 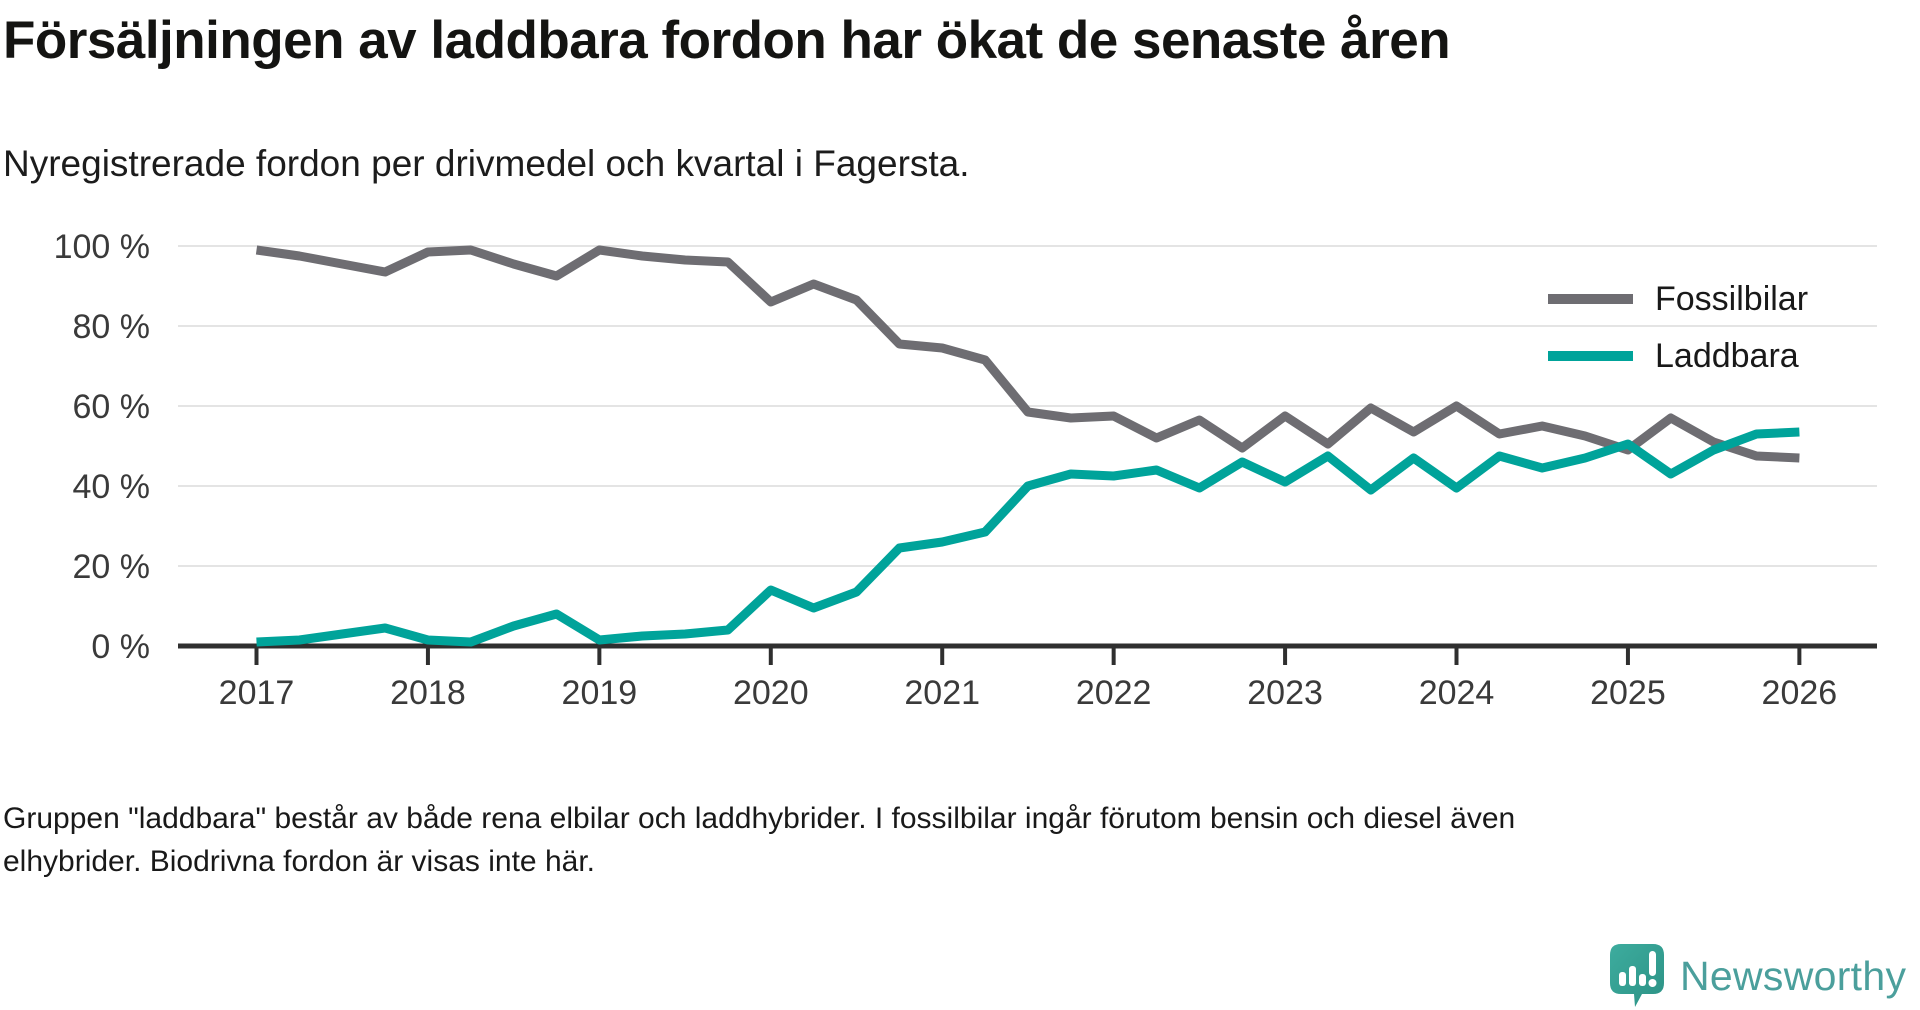 I want to click on y-axis-tick-label: 20 %, so click(x=112, y=567).